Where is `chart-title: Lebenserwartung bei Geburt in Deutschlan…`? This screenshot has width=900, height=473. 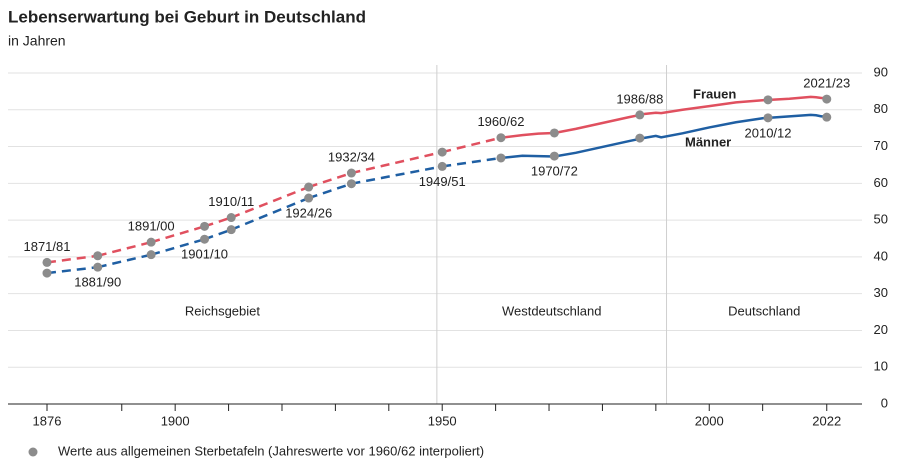
chart-title: Lebenserwartung bei Geburt in Deutschlan… is located at coordinates (187, 16).